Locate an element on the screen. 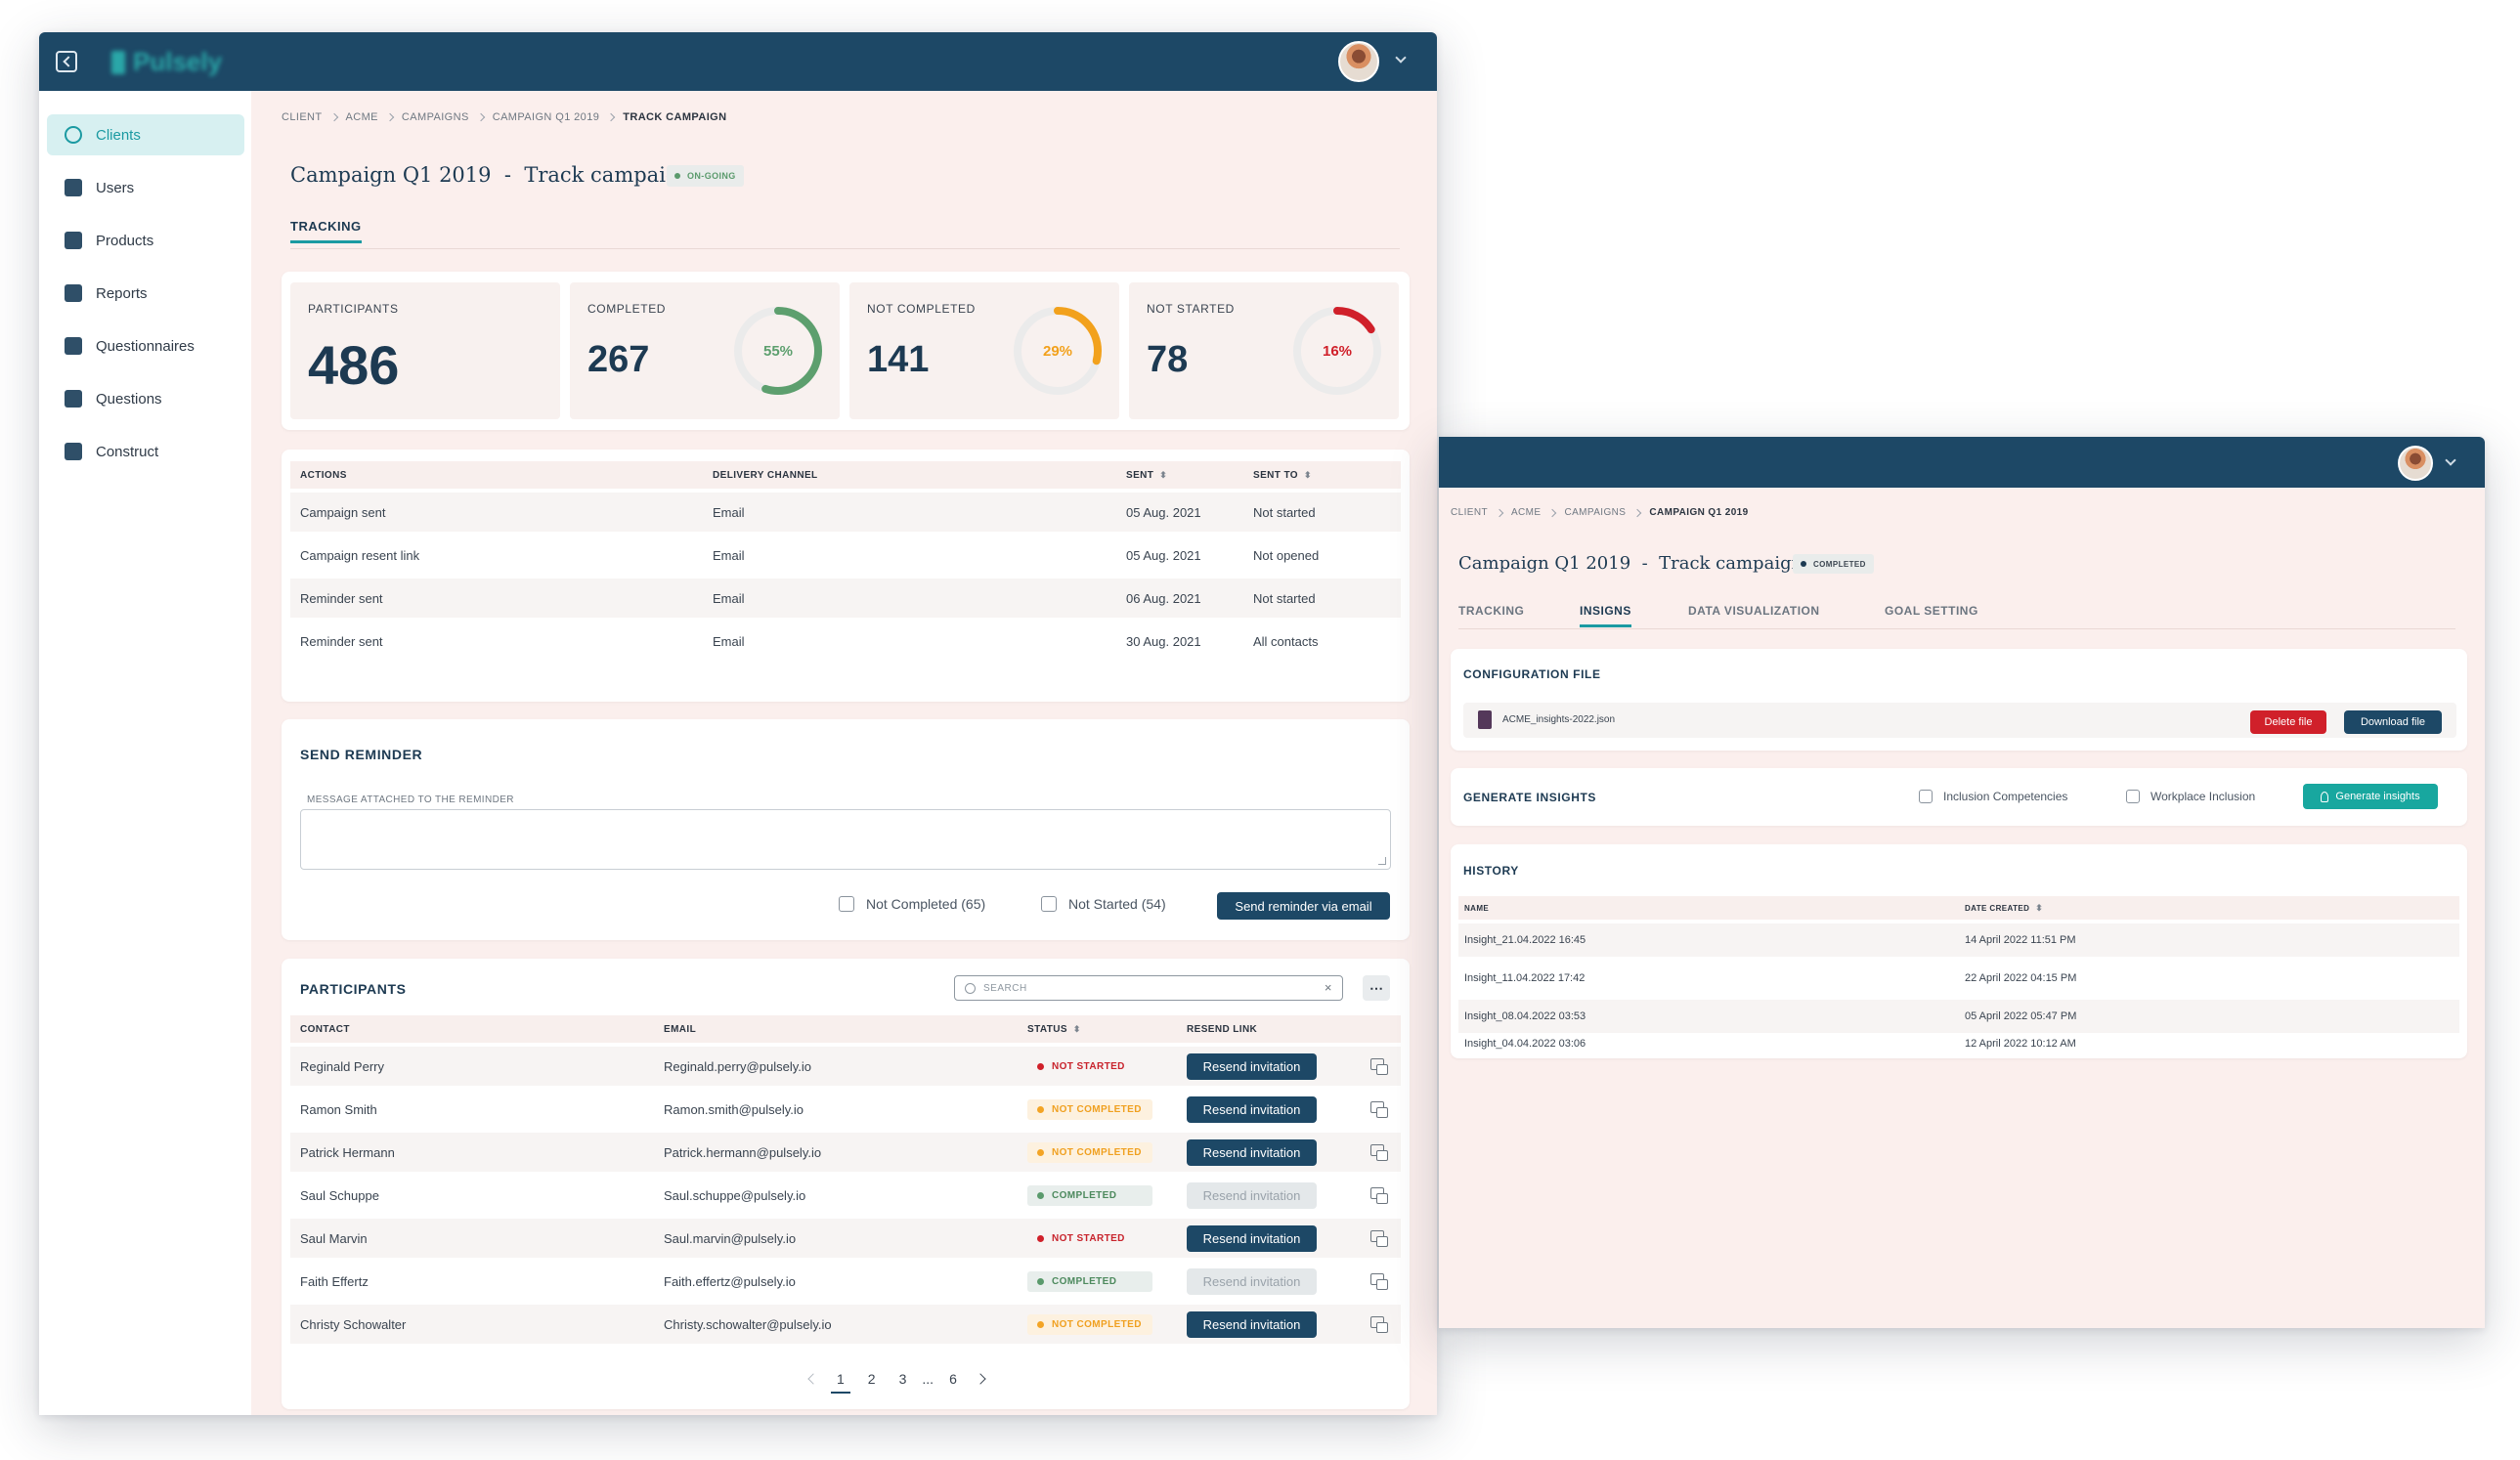 This screenshot has height=1460, width=2520. page-2: 2 is located at coordinates (871, 1379).